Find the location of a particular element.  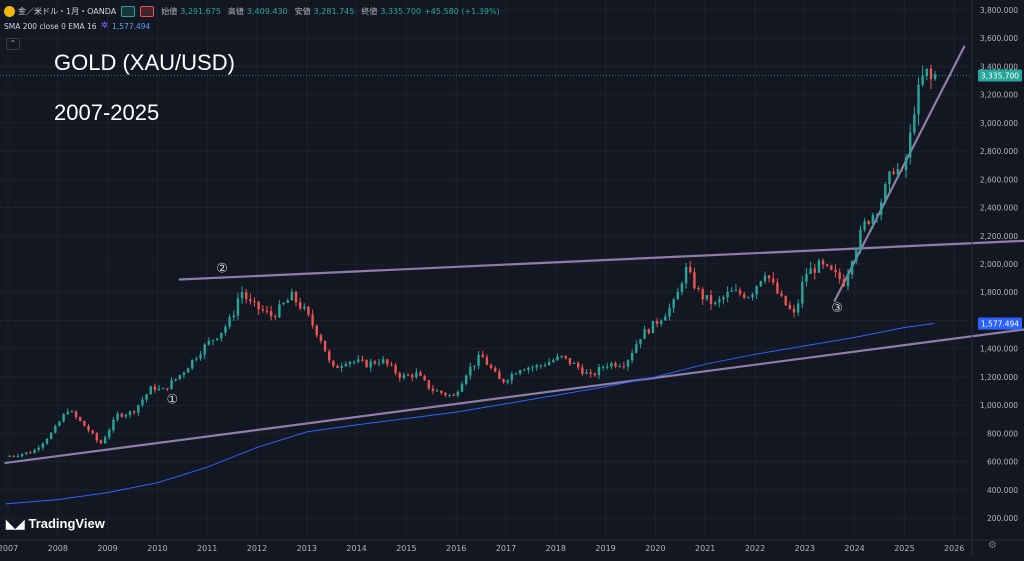

indicator-label: SMA 200 close 0 EMA 16 is located at coordinates (50, 26).